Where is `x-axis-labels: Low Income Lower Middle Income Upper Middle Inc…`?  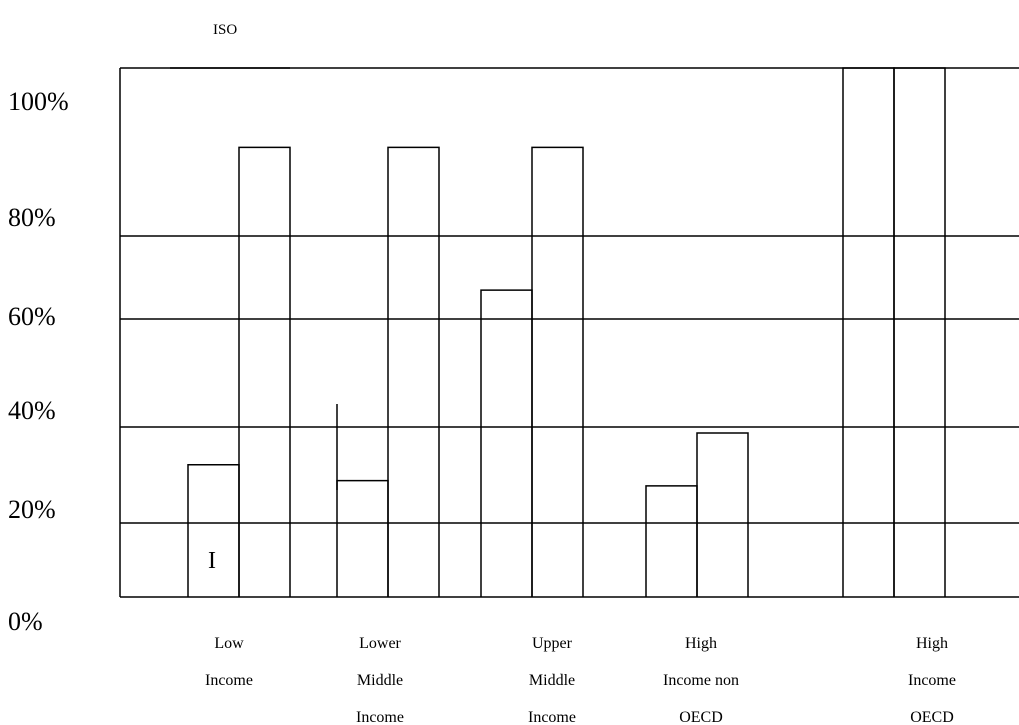
x-axis-labels: Low Income Lower Middle Income Upper Middle Inc… is located at coordinates (580, 680).